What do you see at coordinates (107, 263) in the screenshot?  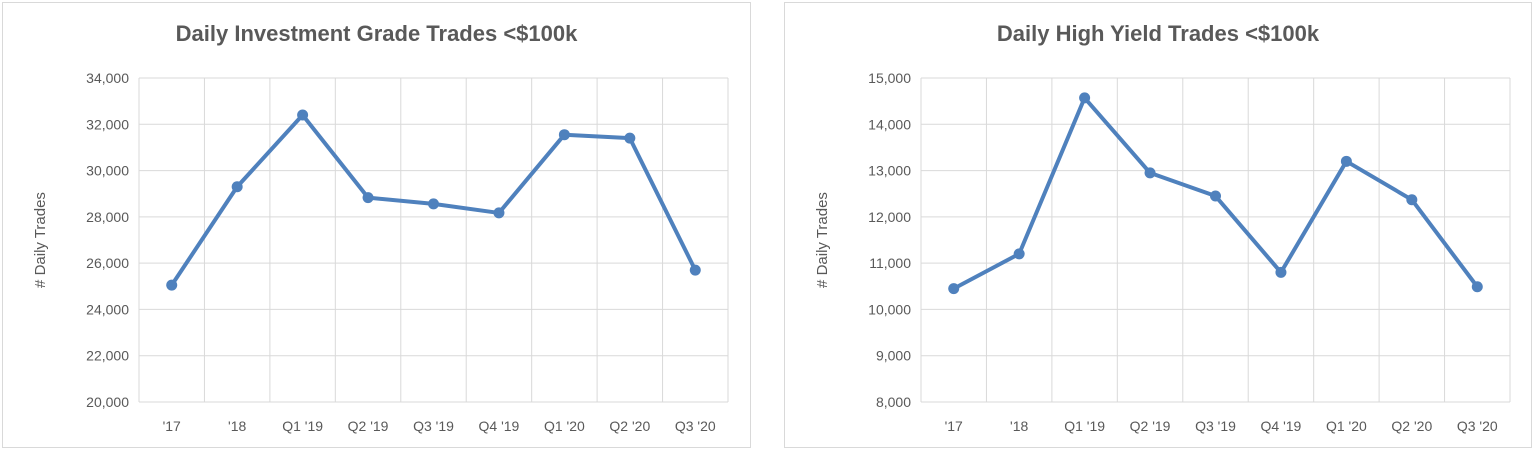 I see `y-tick-label: 26,000` at bounding box center [107, 263].